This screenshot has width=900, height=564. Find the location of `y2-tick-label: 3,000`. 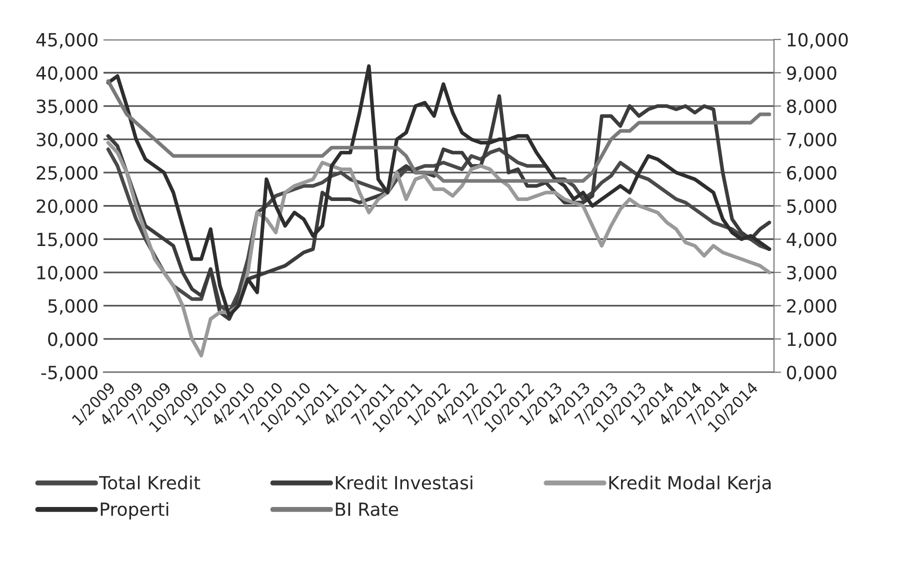

y2-tick-label: 3,000 is located at coordinates (811, 274).